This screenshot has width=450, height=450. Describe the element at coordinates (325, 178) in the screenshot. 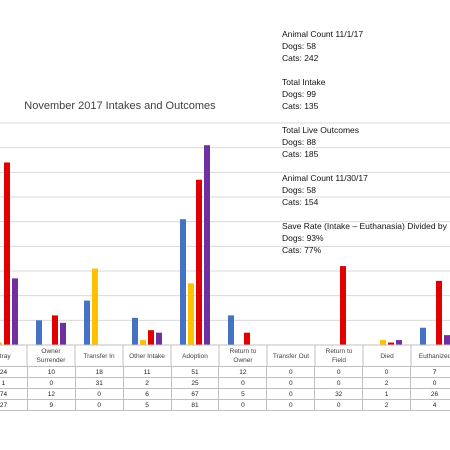

I see `stat-heading: Animal Count 11/30/17` at that location.